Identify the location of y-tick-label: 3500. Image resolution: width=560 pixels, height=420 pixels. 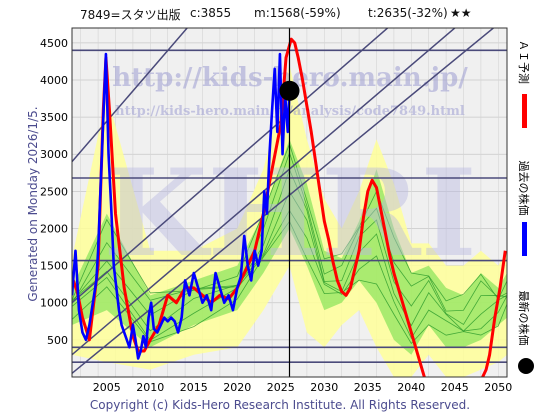
(54, 117).